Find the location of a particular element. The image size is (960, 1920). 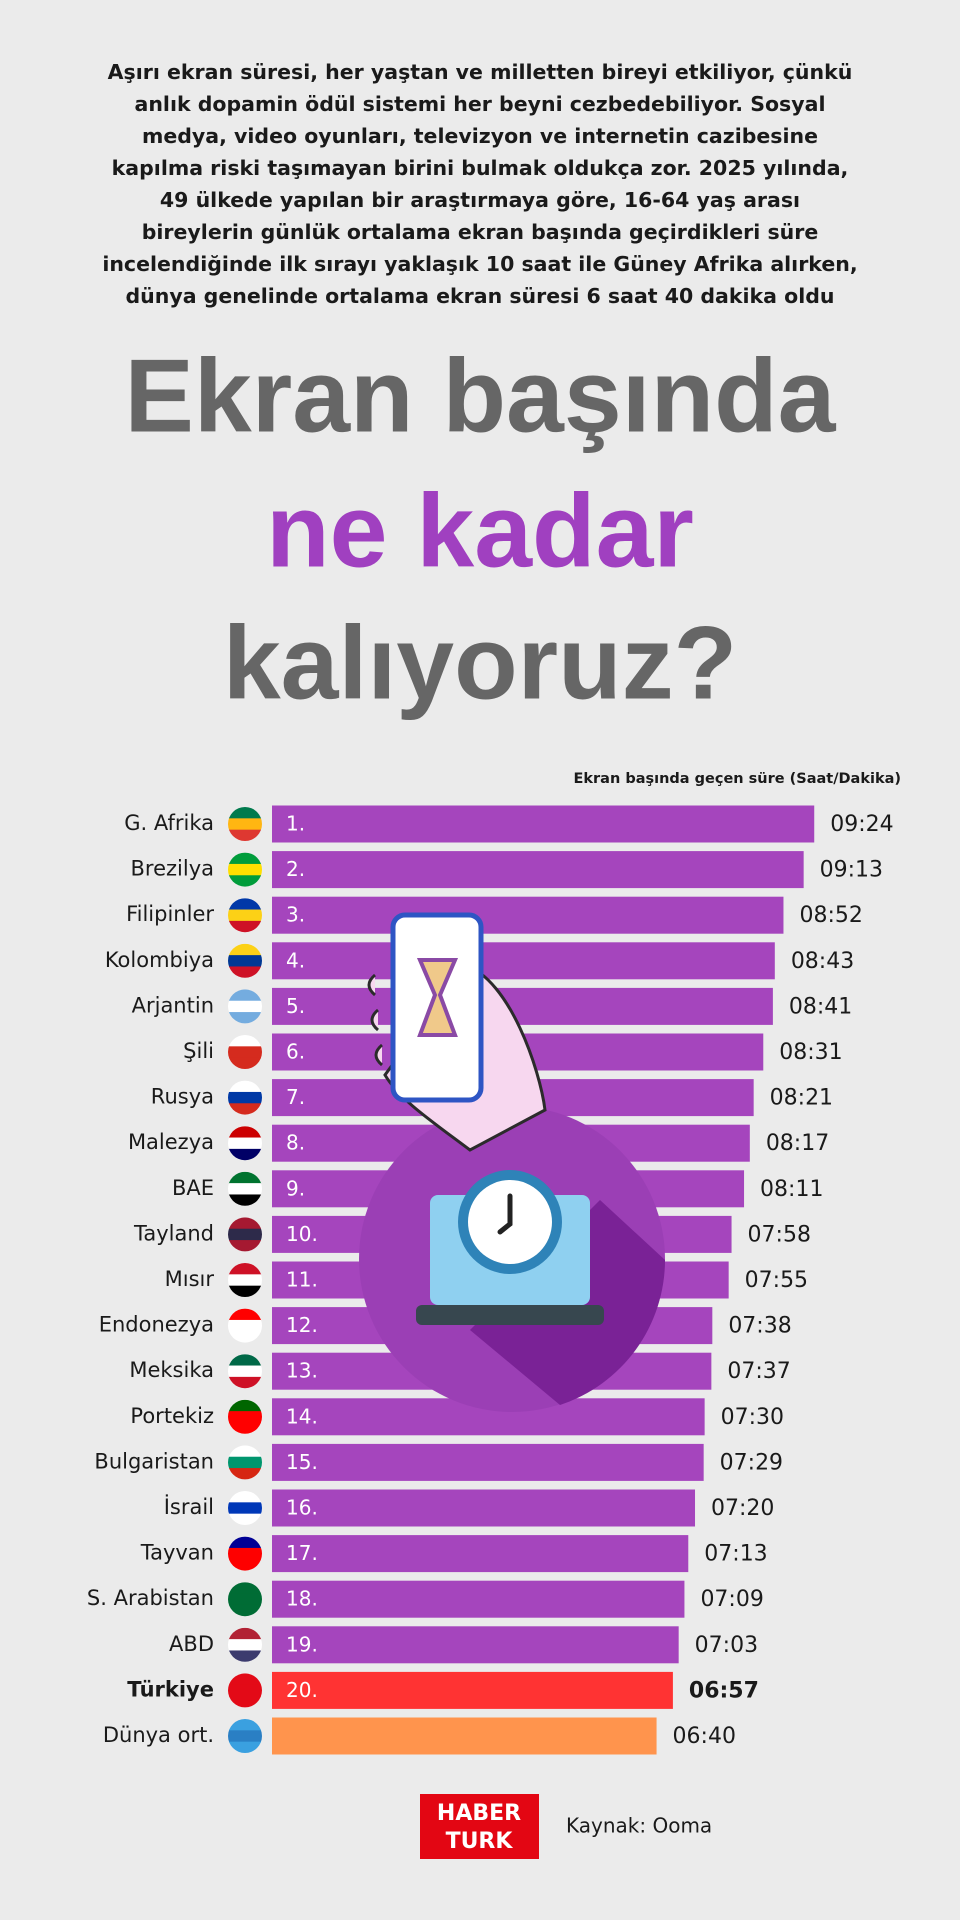

value-label: 08:17 is located at coordinates (797, 1143).